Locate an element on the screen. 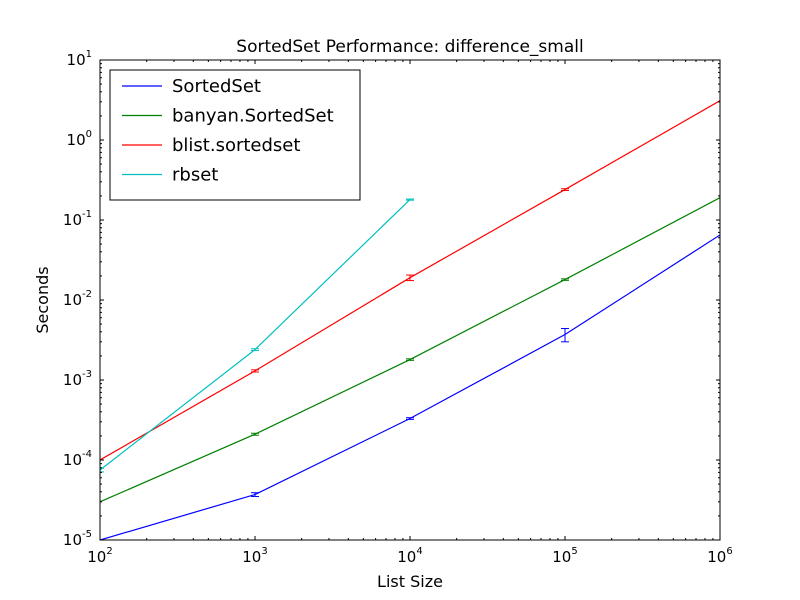 The image size is (800, 600). x-tick-exp: 3 is located at coordinates (264, 551).